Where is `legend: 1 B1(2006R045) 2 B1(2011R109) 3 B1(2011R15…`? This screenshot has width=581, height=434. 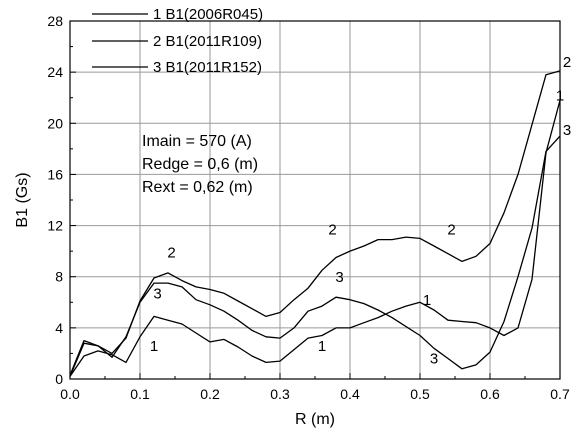 legend: 1 B1(2006R045) 2 B1(2011R109) 3 B1(2011R15… is located at coordinates (177, 41).